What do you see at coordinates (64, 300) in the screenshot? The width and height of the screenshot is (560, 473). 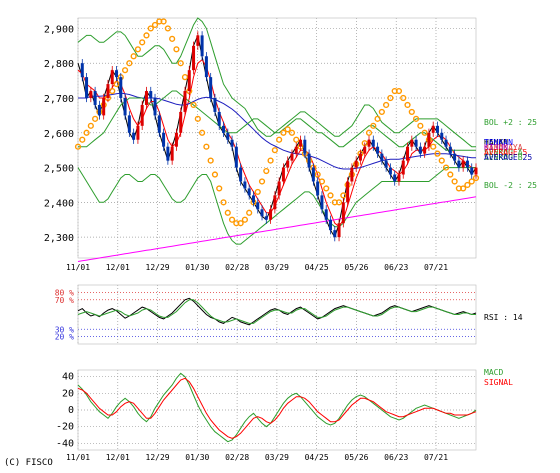 I see `rsi-tick-label: 70 %` at bounding box center [64, 300].